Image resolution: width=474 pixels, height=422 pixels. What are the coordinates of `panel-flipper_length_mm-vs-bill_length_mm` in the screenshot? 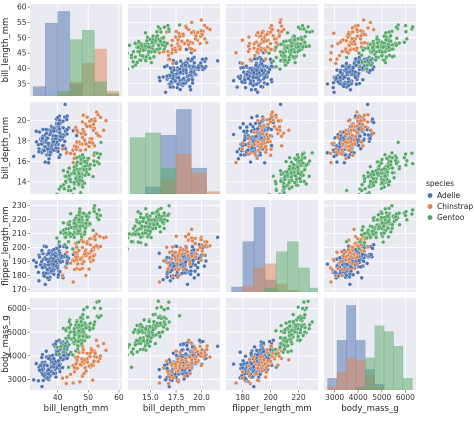 It's located at (76, 246).